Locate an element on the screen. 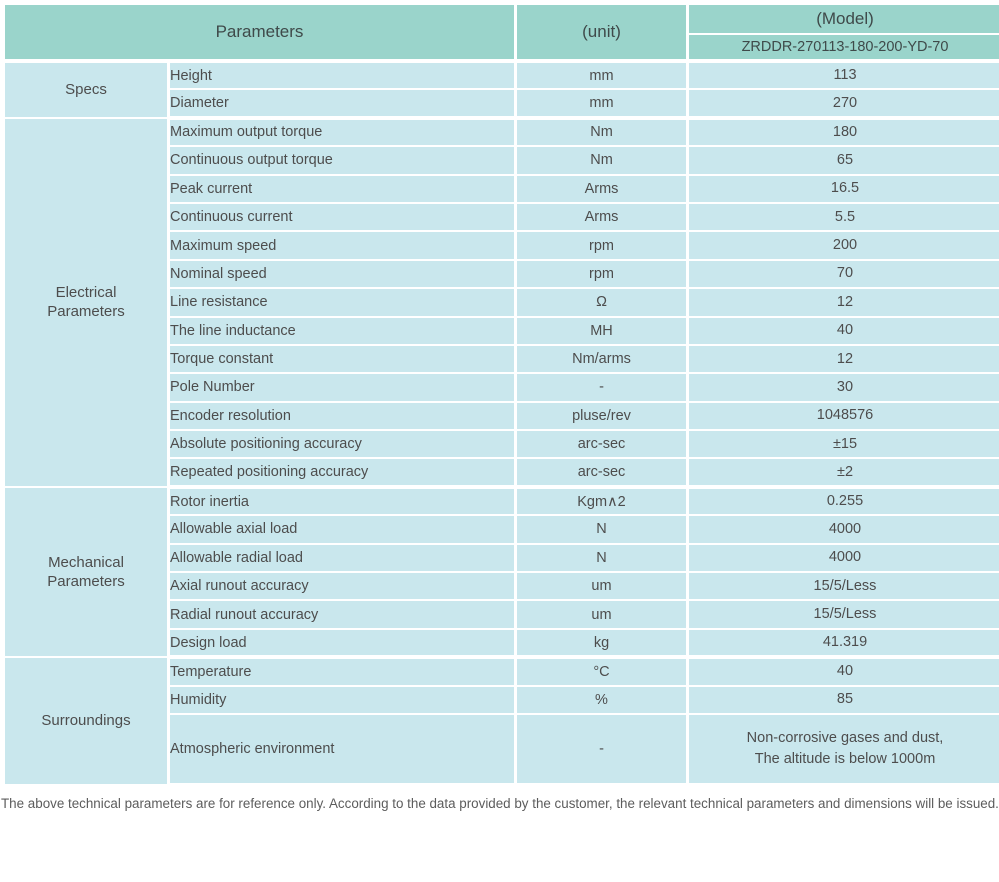 This screenshot has width=999, height=882. parameter-name: Nominal speed is located at coordinates (342, 274).